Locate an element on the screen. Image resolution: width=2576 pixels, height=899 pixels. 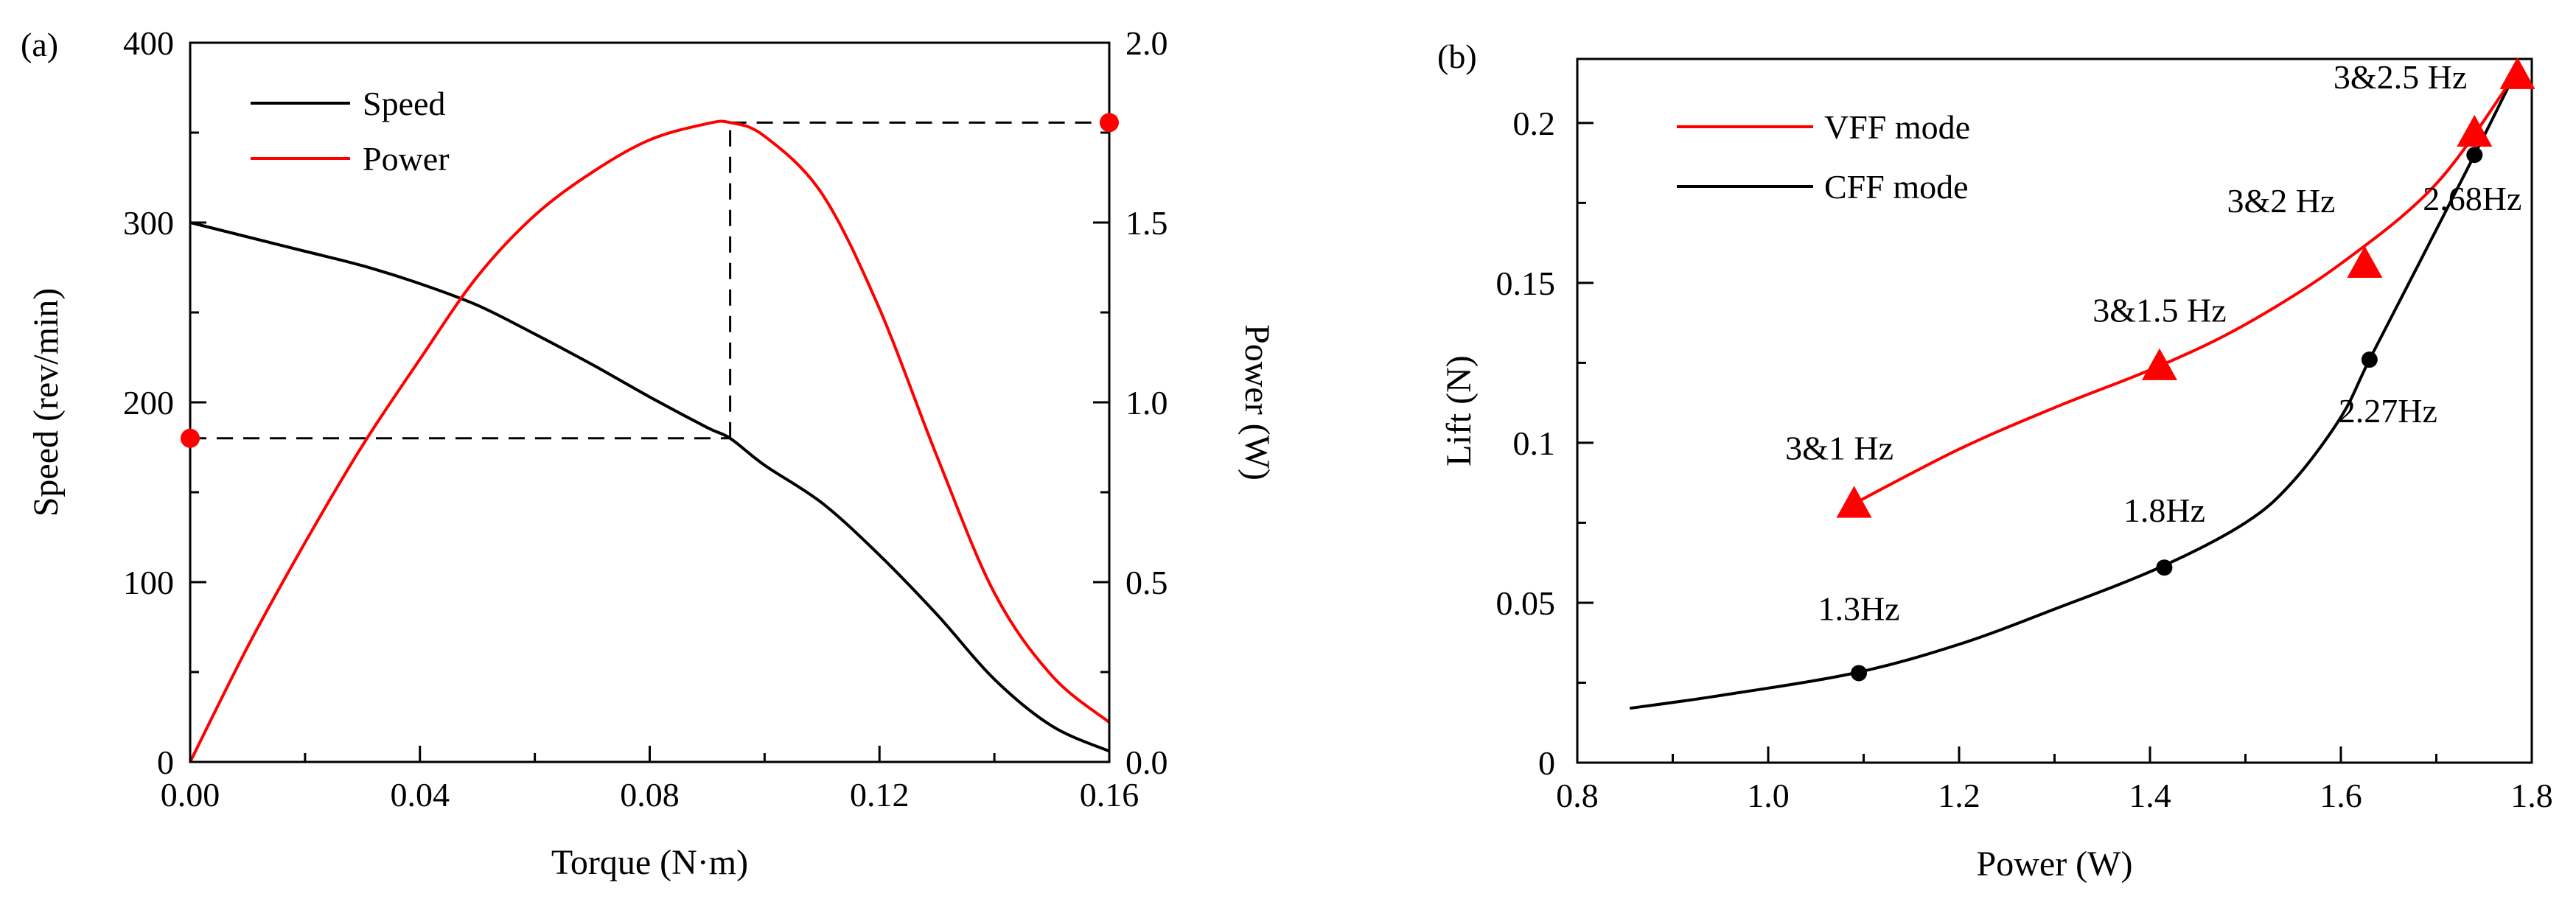
legend-label-power: Power is located at coordinates (406, 159).